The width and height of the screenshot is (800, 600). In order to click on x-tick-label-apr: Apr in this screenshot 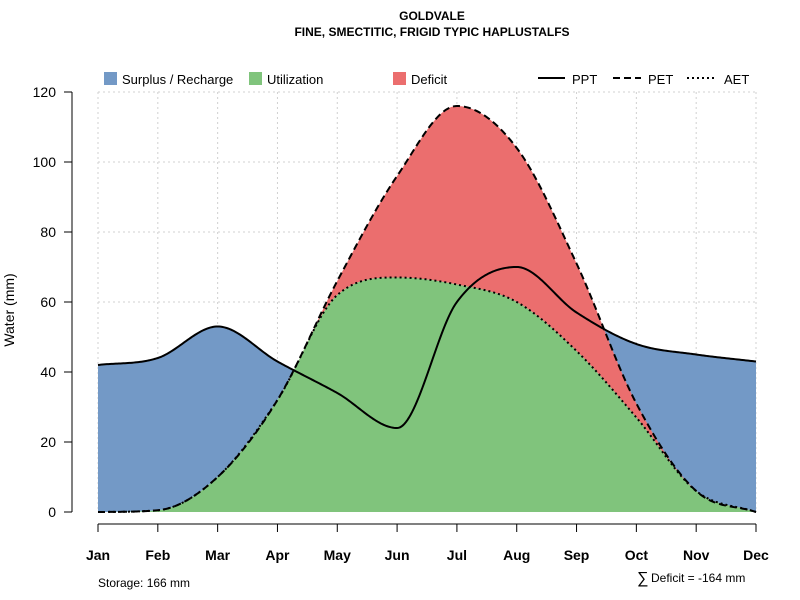, I will do `click(277, 555)`.